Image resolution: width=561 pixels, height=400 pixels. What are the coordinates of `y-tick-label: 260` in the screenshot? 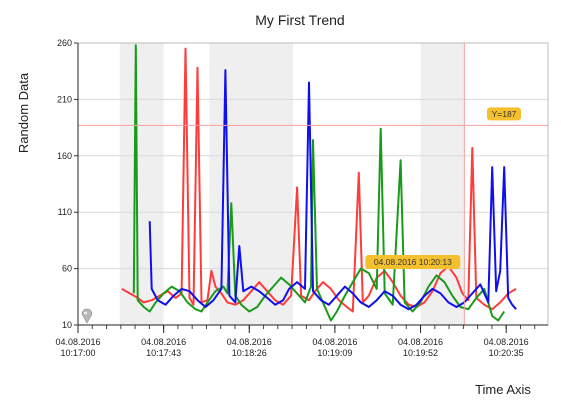 It's located at (64, 43).